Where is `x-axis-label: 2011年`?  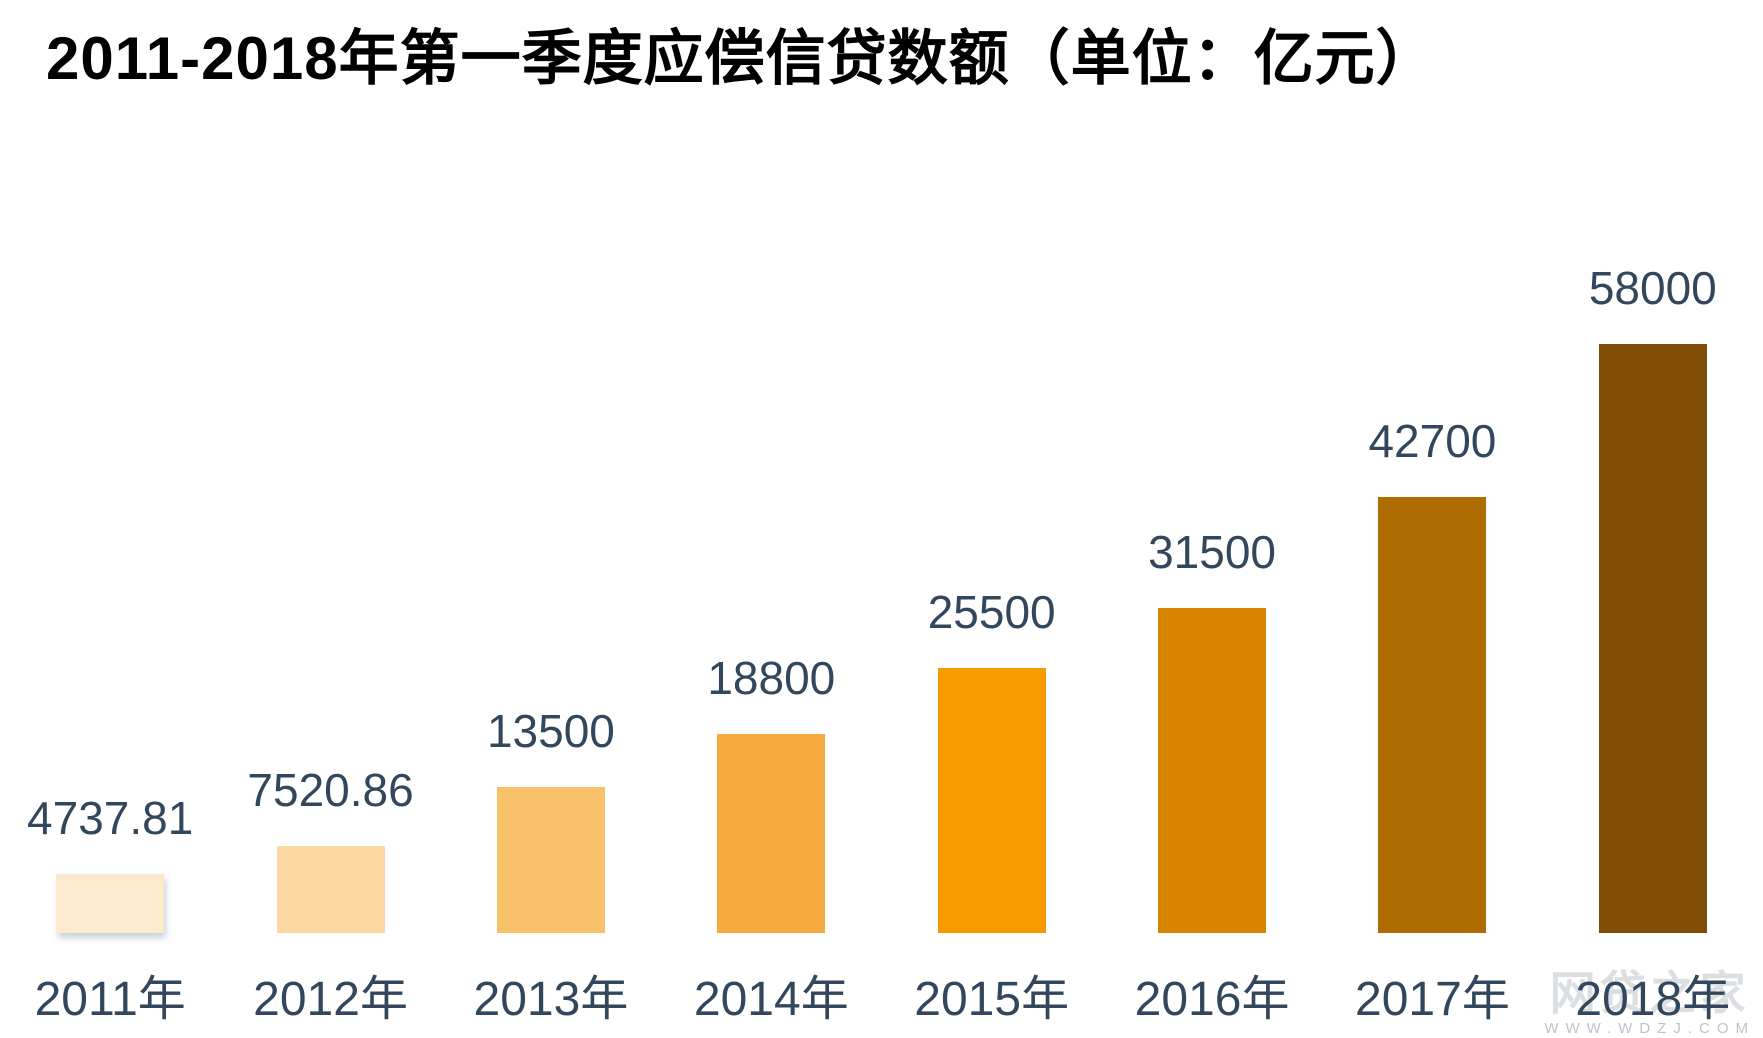
x-axis-label: 2011年 is located at coordinates (110, 999).